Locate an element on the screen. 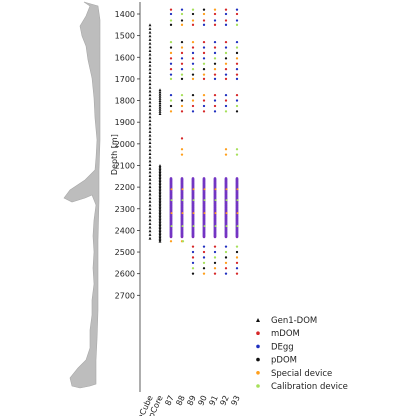 The image size is (400, 416). y-tick-label: 2000 is located at coordinates (125, 144).